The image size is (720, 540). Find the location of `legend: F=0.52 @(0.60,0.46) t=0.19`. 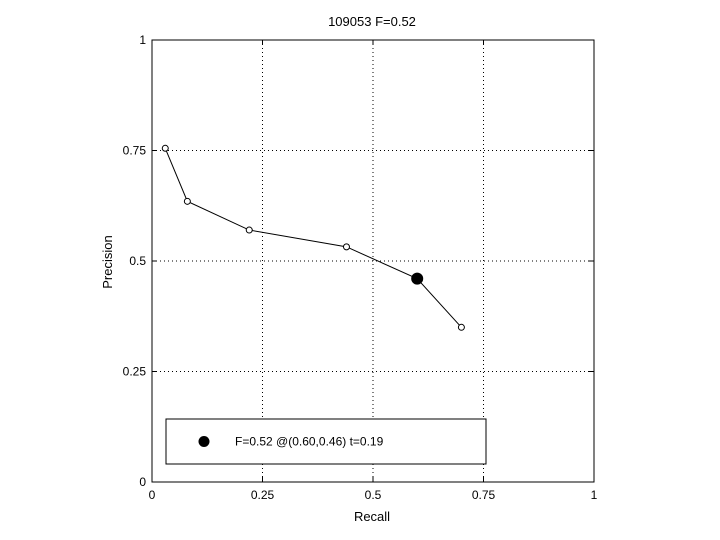

legend: F=0.52 @(0.60,0.46) t=0.19 is located at coordinates (326, 441).